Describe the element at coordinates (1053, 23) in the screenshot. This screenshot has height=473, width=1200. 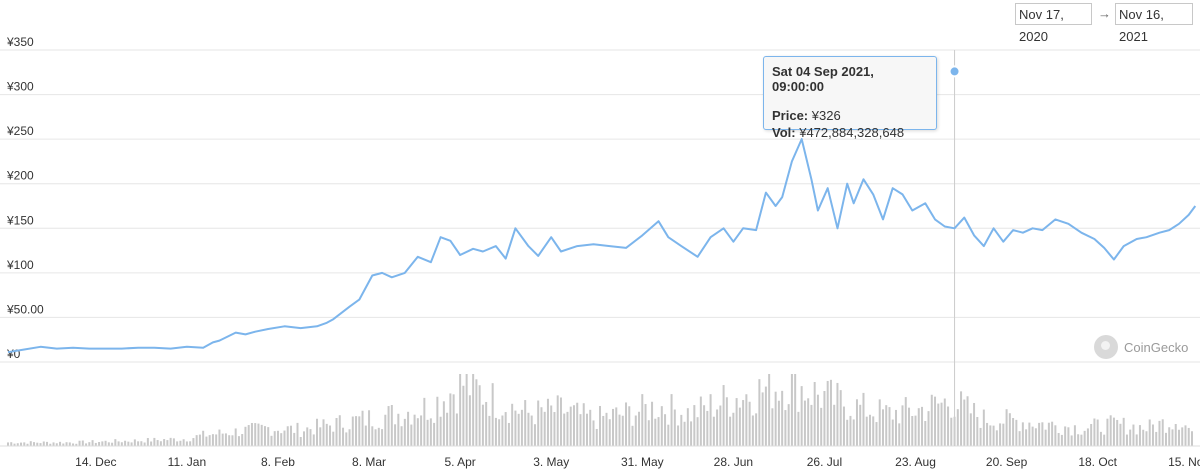
I see `range-start-input: Nov 17, 2020` at that location.